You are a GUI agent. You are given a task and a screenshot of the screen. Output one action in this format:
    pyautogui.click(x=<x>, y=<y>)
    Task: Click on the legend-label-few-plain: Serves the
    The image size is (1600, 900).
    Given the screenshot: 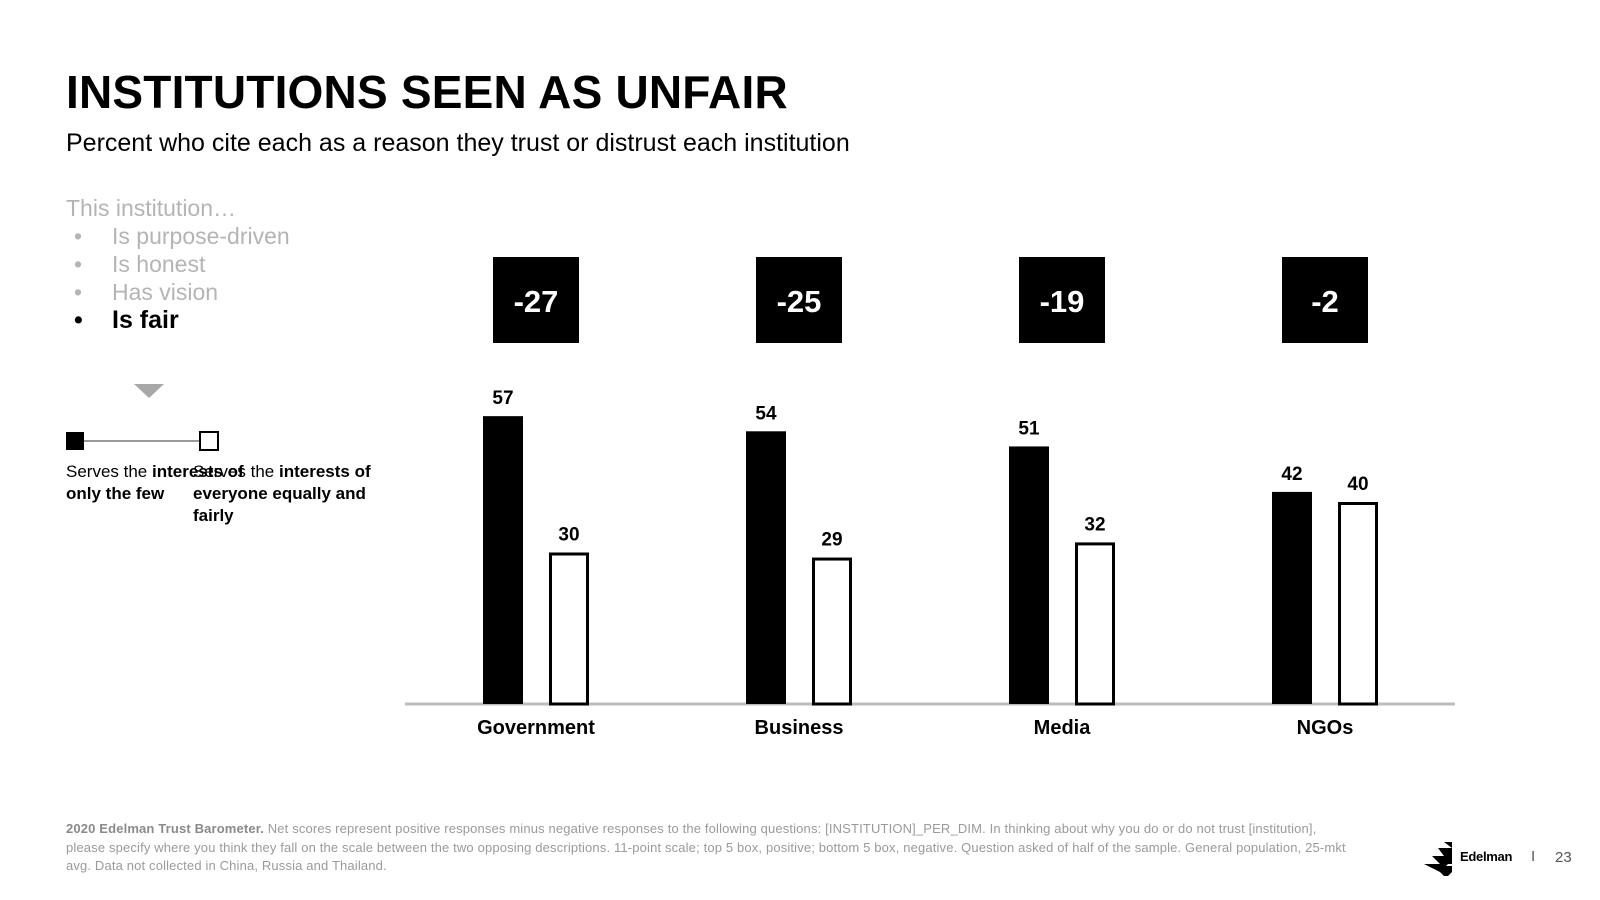 What is the action you would take?
    pyautogui.click(x=109, y=471)
    